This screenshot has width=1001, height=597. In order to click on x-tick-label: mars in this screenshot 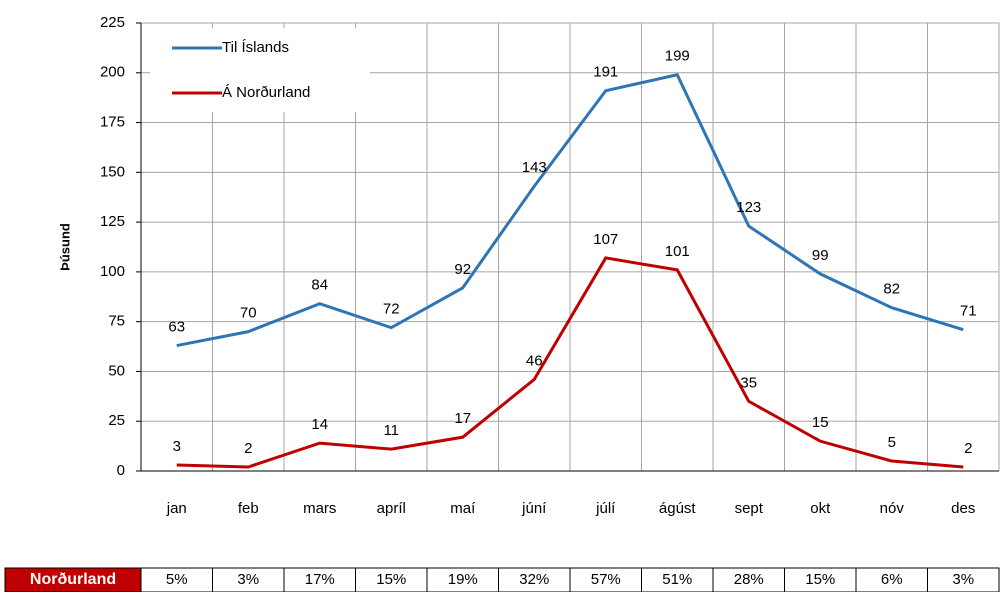, I will do `click(319, 508)`.